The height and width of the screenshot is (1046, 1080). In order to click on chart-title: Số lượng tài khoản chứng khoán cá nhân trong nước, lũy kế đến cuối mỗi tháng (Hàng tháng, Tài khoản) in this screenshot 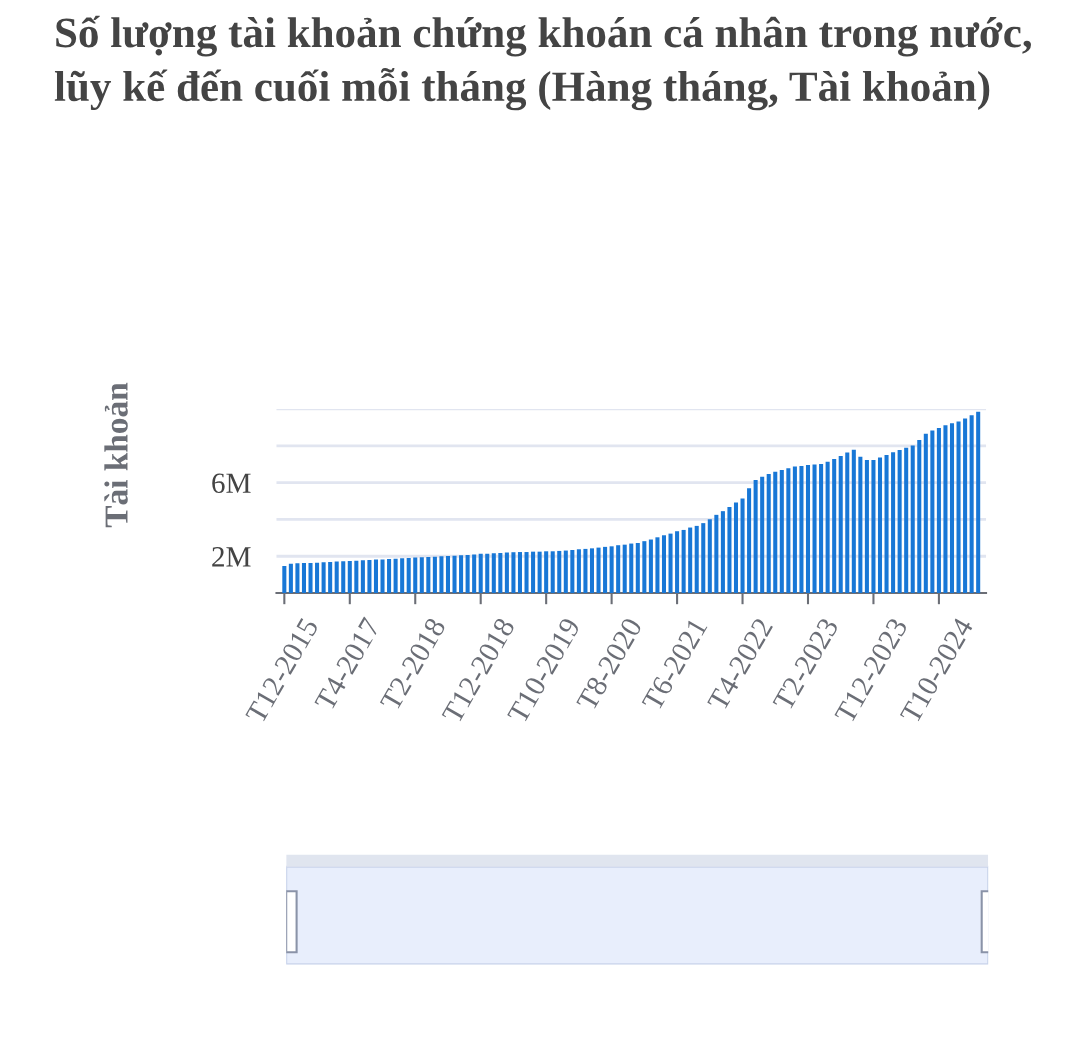, I will do `click(542, 63)`.